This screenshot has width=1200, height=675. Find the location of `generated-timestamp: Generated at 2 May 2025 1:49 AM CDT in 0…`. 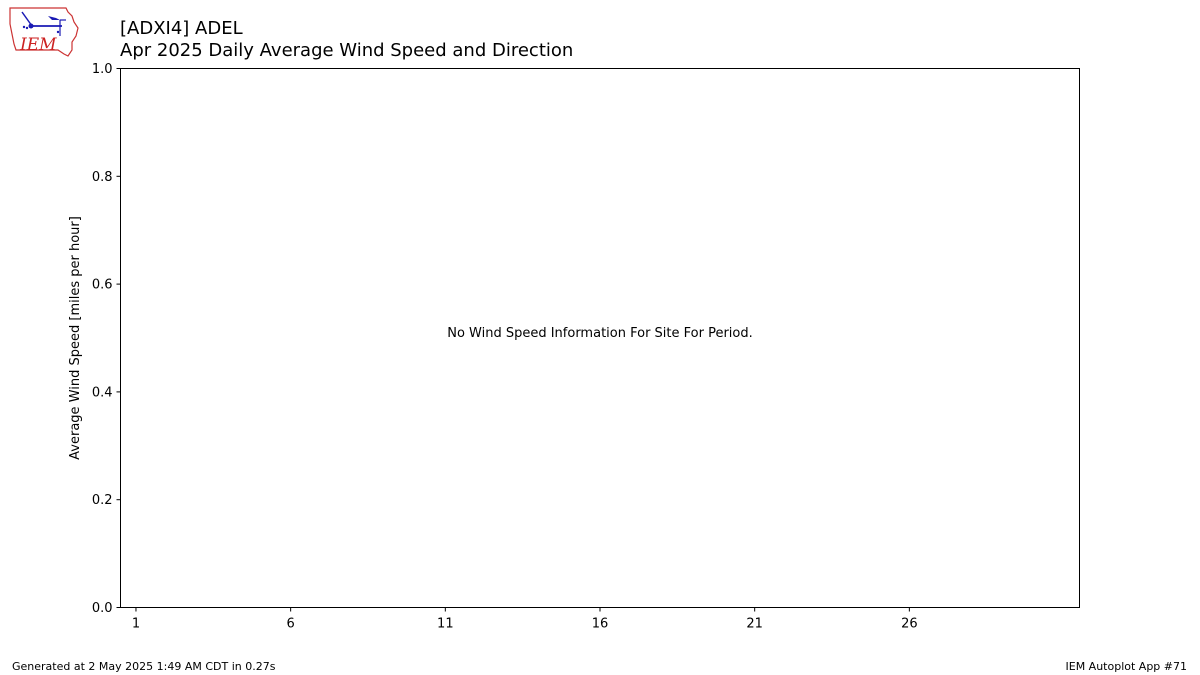

generated-timestamp: Generated at 2 May 2025 1:49 AM CDT in 0… is located at coordinates (144, 666).